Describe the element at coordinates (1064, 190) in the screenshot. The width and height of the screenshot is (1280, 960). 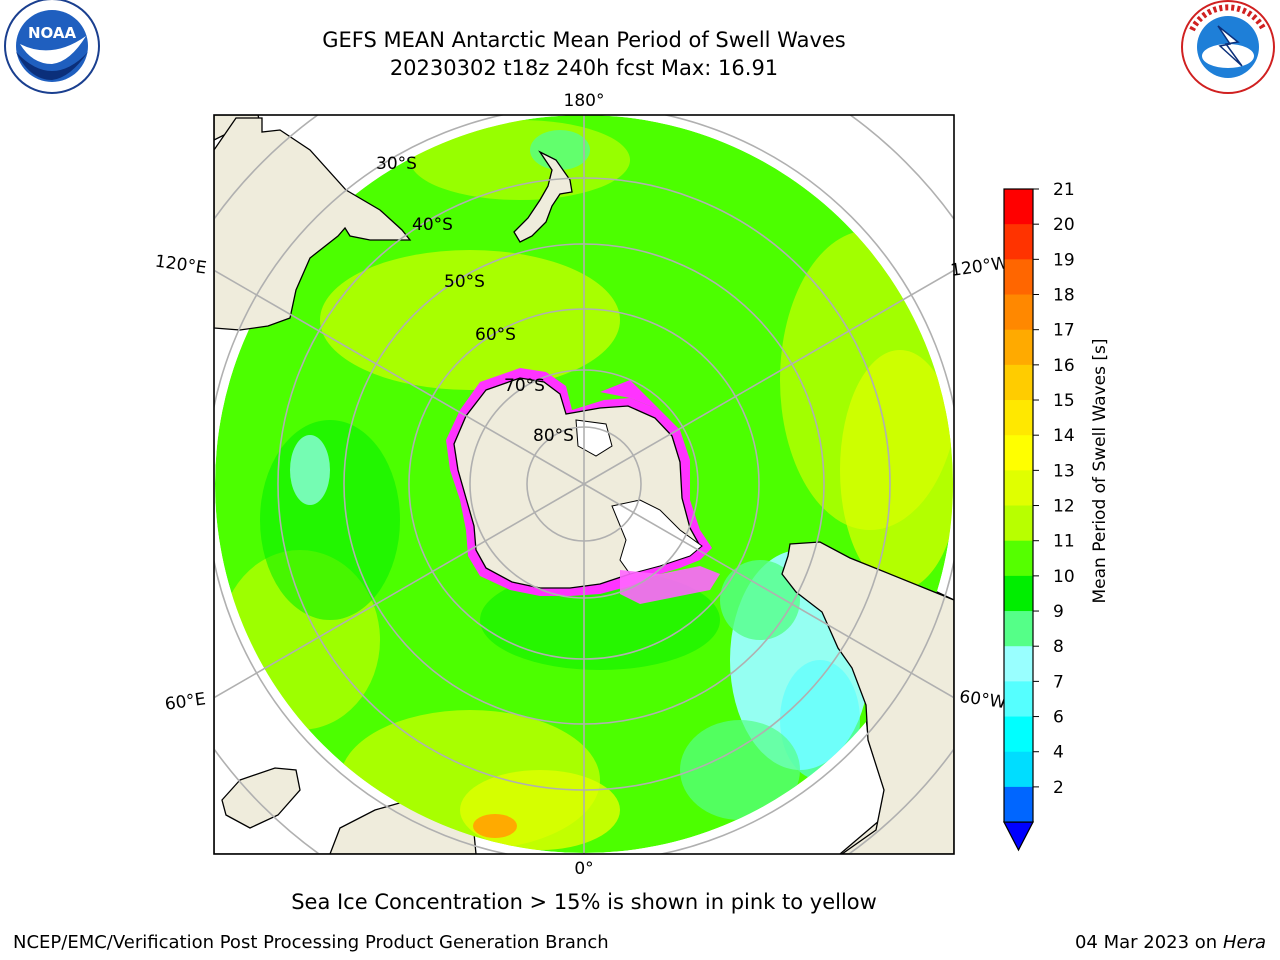
I see `colorbar-tick-label: 21` at that location.